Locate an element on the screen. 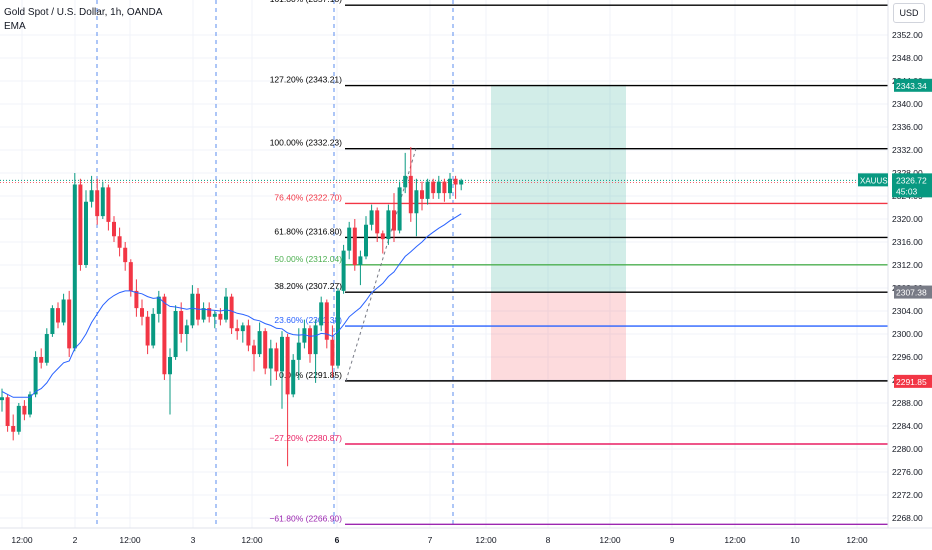 This screenshot has width=932, height=550. price-badge-text: 2307.38 is located at coordinates (911, 293).